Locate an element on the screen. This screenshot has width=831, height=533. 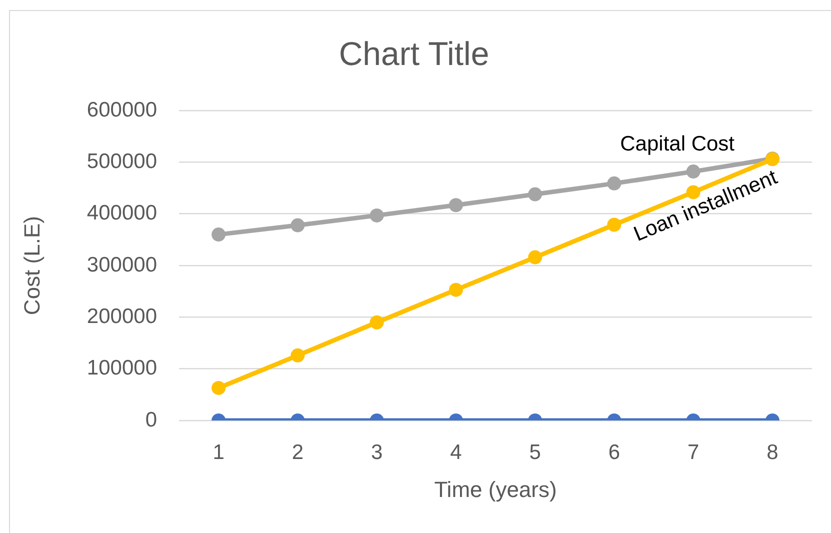
x-tick-label: 8 is located at coordinates (772, 452).